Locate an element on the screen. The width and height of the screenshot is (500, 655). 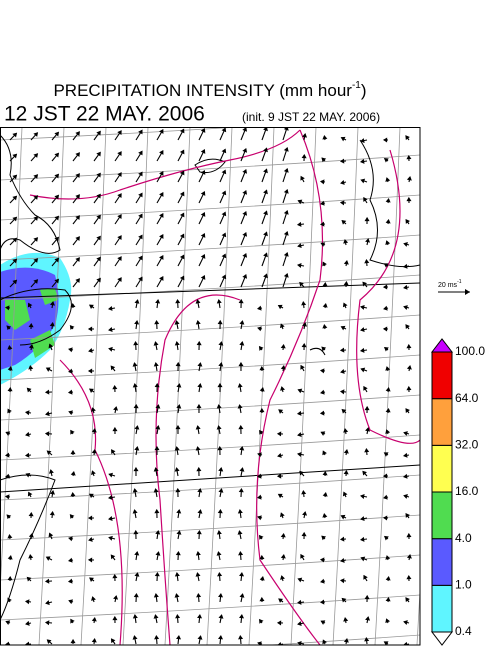
colorbar-label: 0.4 is located at coordinates (463, 631).